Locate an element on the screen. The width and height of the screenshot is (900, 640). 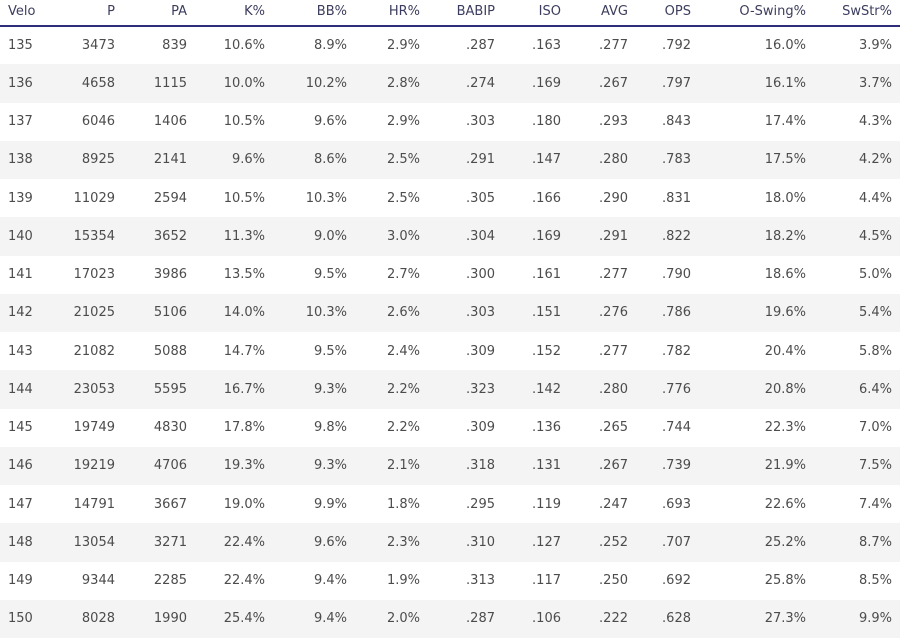
table-cell: 13054 is located at coordinates (94, 542).